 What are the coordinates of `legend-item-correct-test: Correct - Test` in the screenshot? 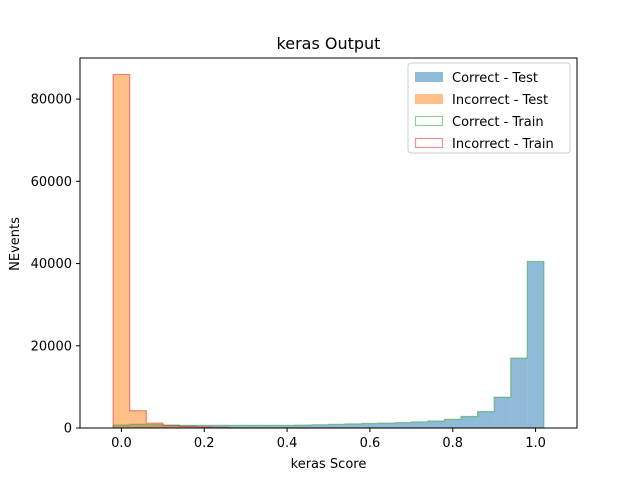 It's located at (476, 78).